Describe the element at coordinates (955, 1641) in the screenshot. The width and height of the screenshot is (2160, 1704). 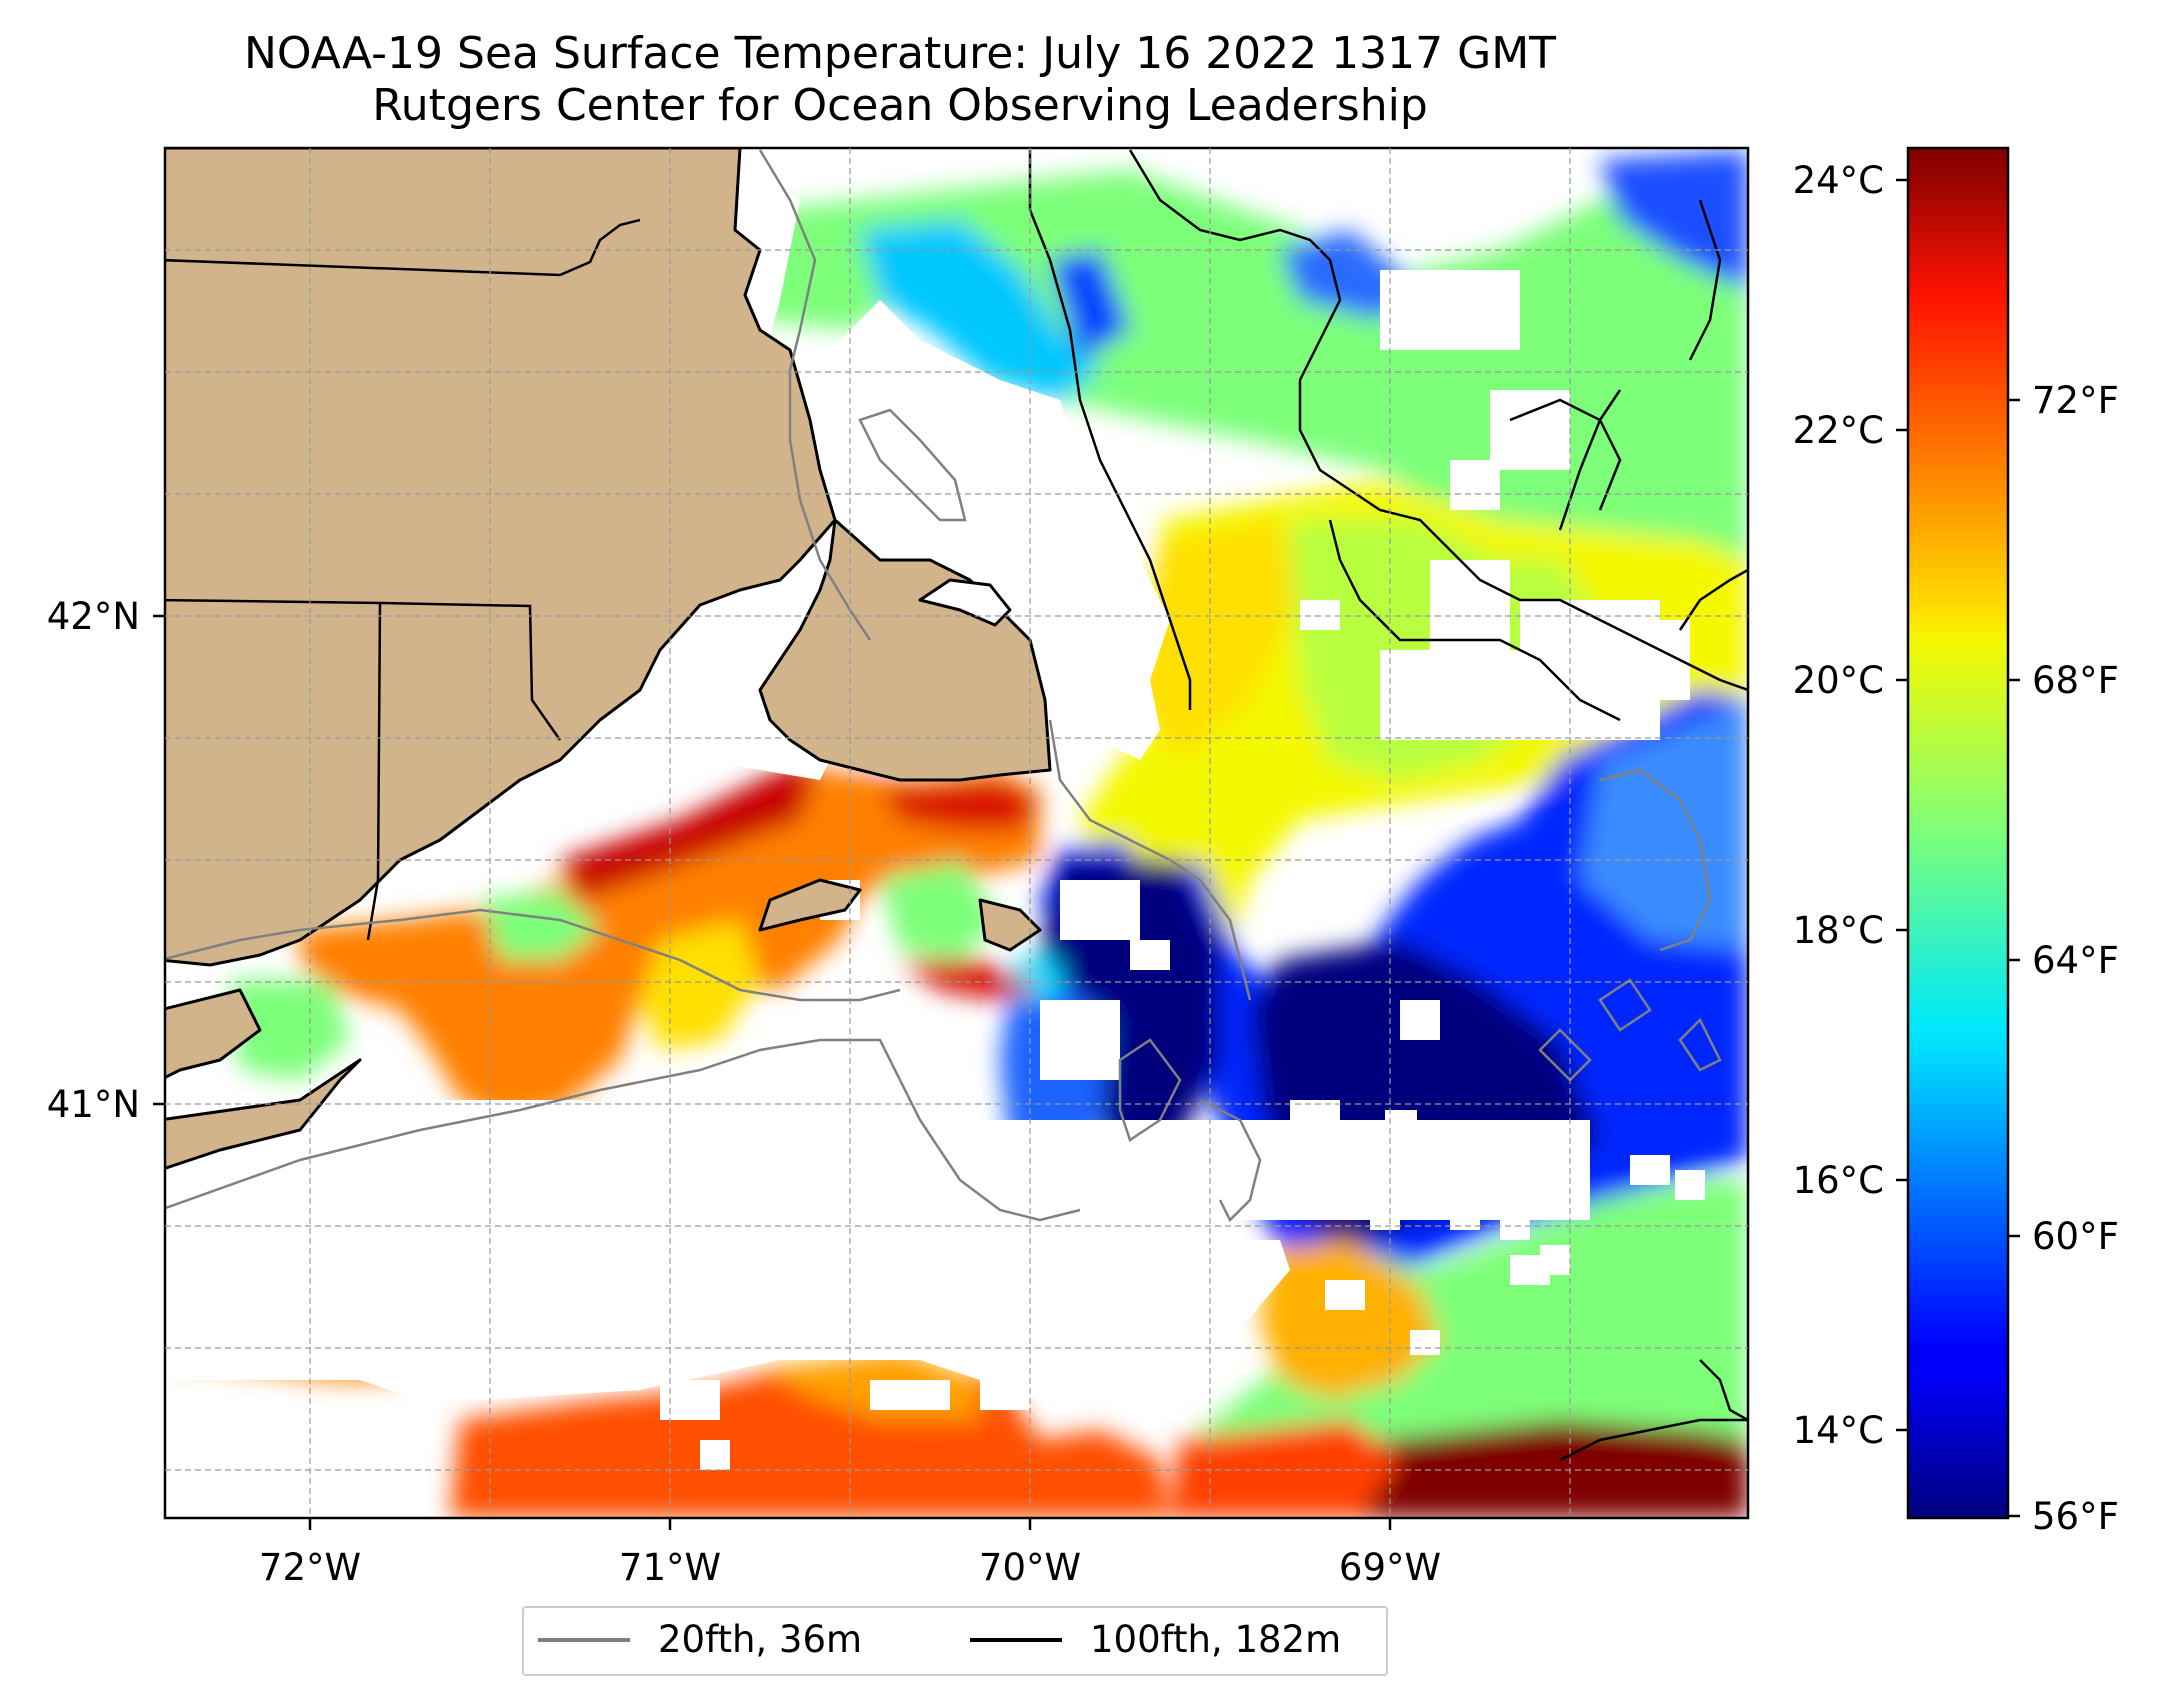
I see `legend: 20fth, 36m 100fth, 182m` at that location.